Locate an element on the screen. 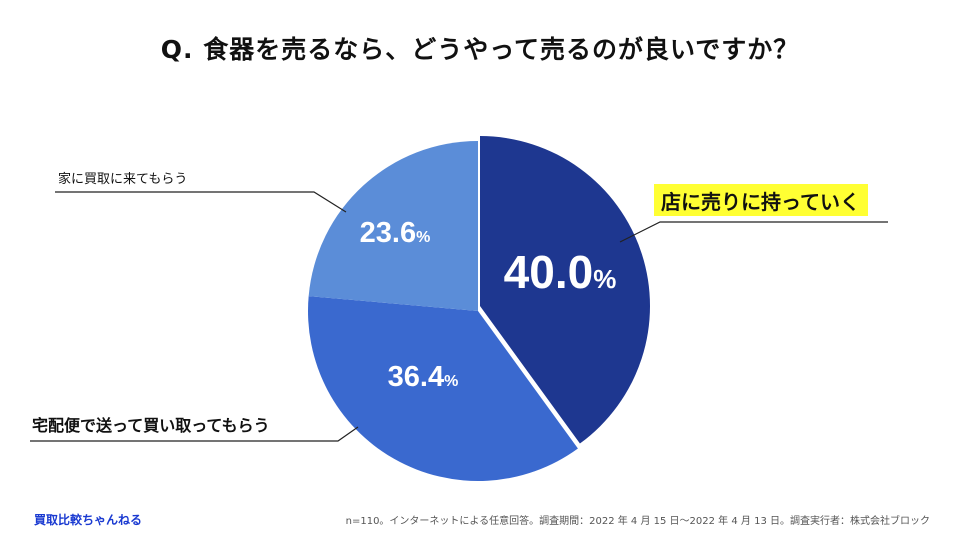 This screenshot has height=540, width=960. slice-category-label: 宅配便で送って買い取ってもらう is located at coordinates (151, 425).